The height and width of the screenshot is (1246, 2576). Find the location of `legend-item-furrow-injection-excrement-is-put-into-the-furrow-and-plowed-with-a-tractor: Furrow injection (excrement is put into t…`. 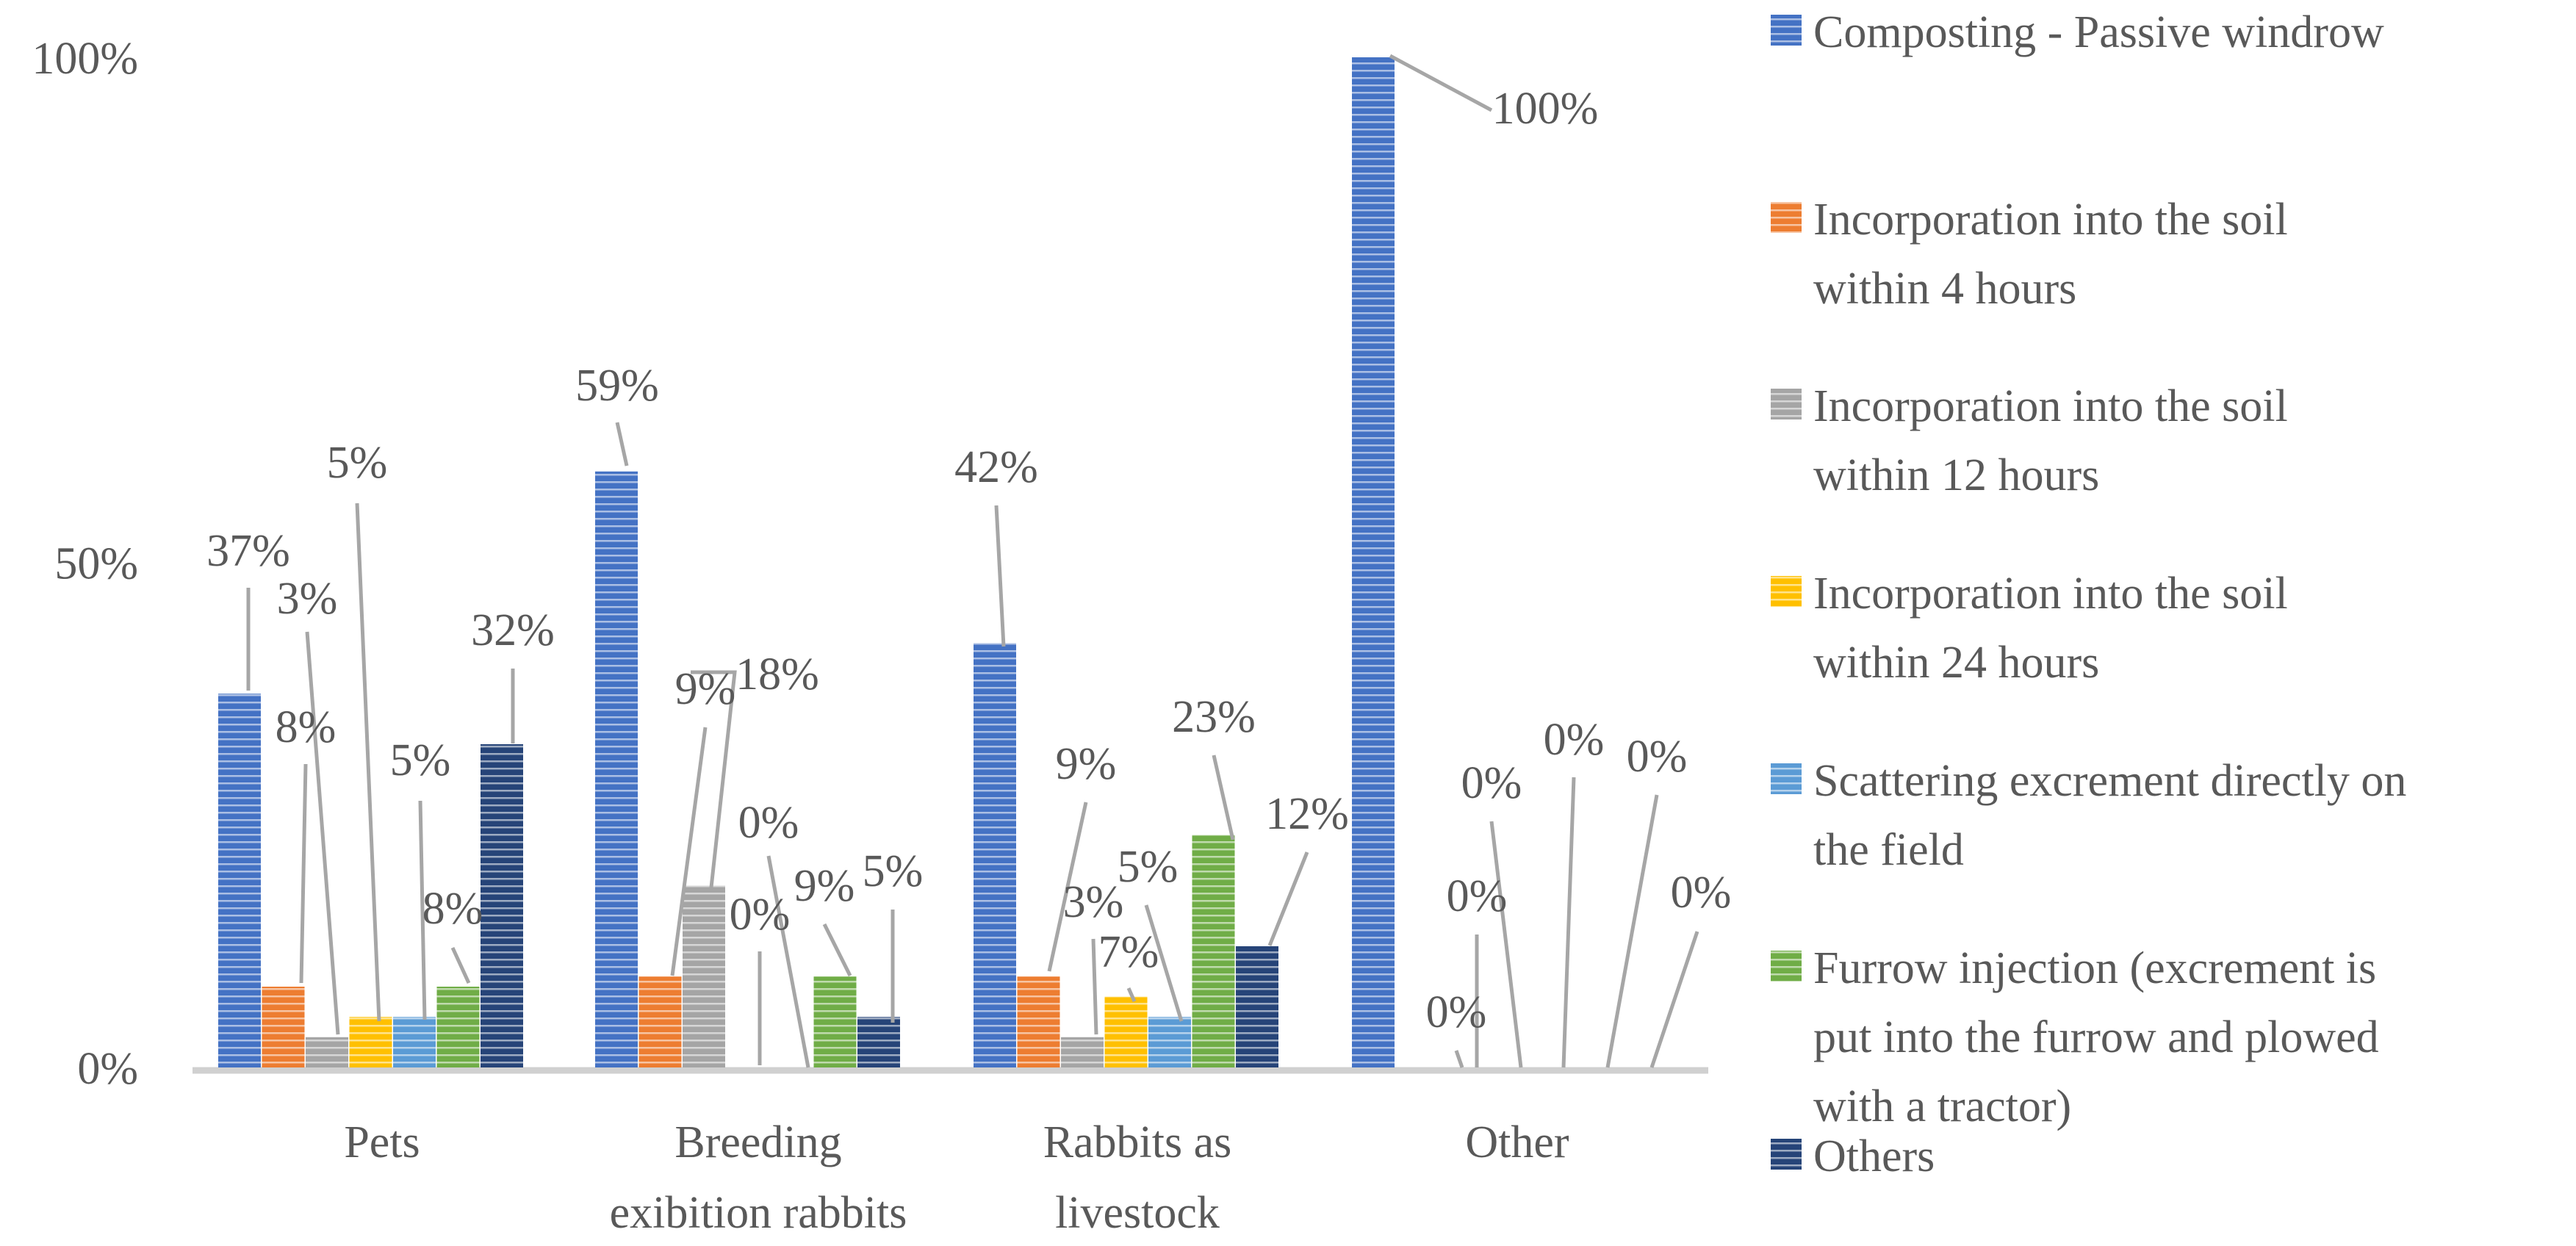

legend-item-furrow-injection-excrement-is-put-into-the-furrow-and-plowed-with-a-tractor: Furrow injection (excrement is put into t… is located at coordinates (2075, 1037).